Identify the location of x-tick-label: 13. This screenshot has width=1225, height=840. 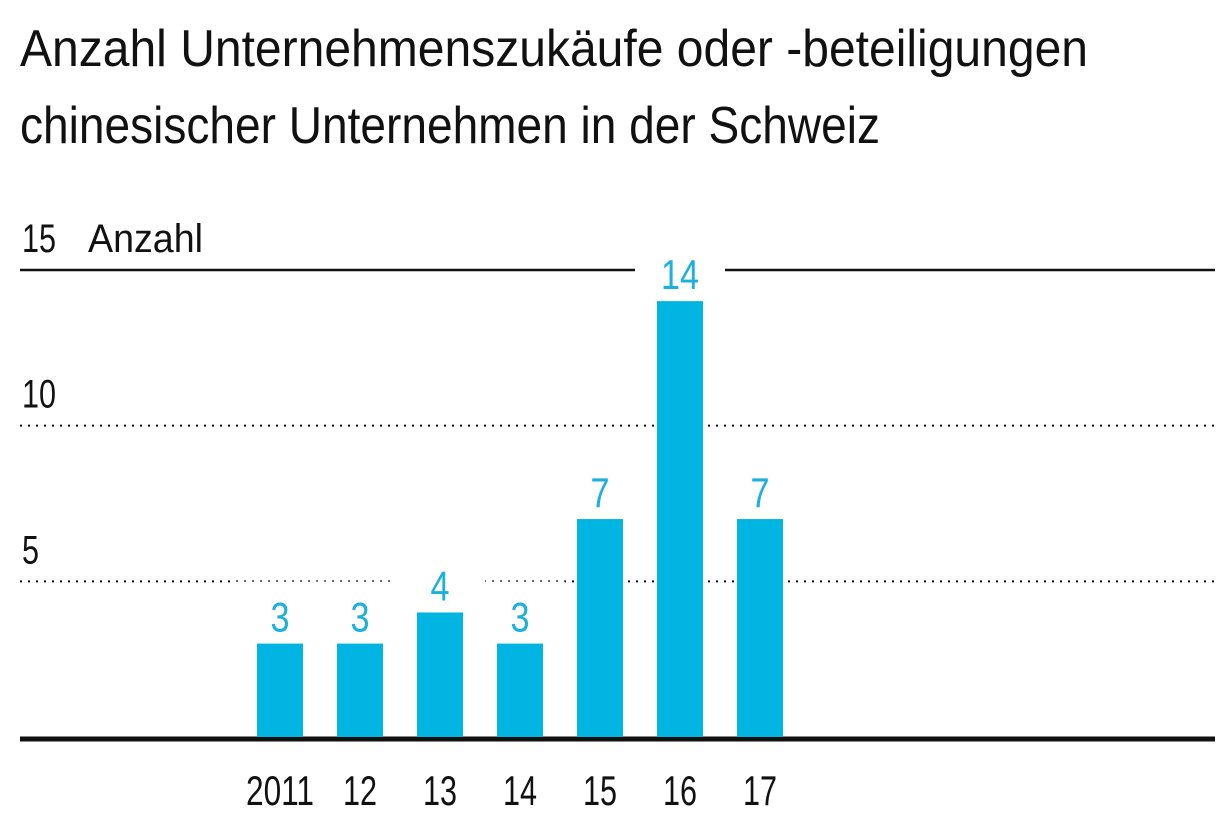
(440, 790).